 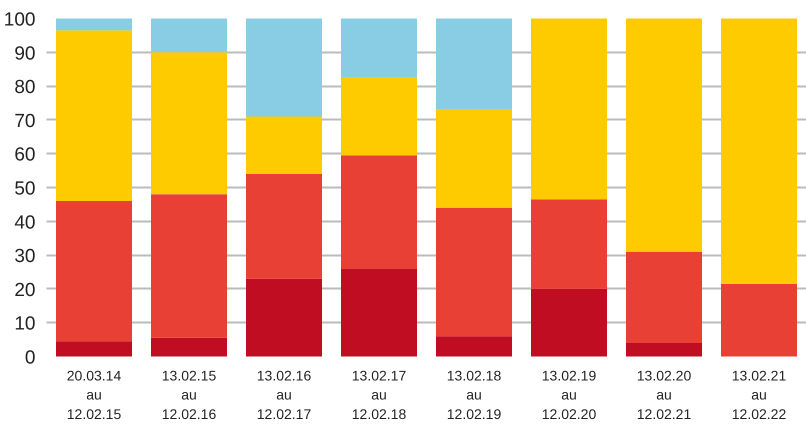 I want to click on y-tick-label: 30, so click(x=25, y=257).